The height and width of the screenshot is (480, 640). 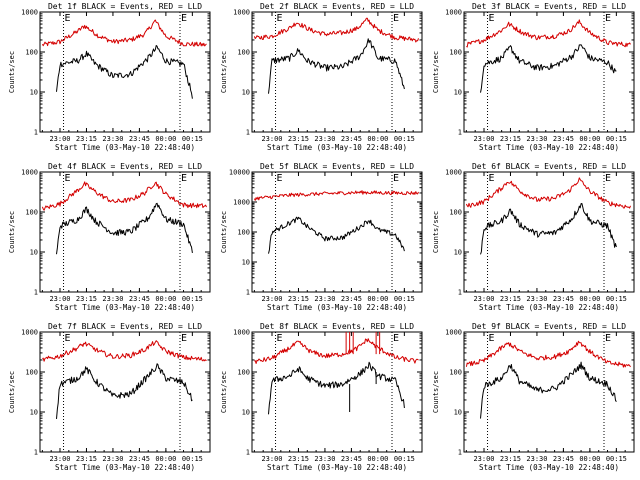 What do you see at coordinates (337, 166) in the screenshot?
I see `panel-title: Det 5f BLACK = Events, RED = LLD` at bounding box center [337, 166].